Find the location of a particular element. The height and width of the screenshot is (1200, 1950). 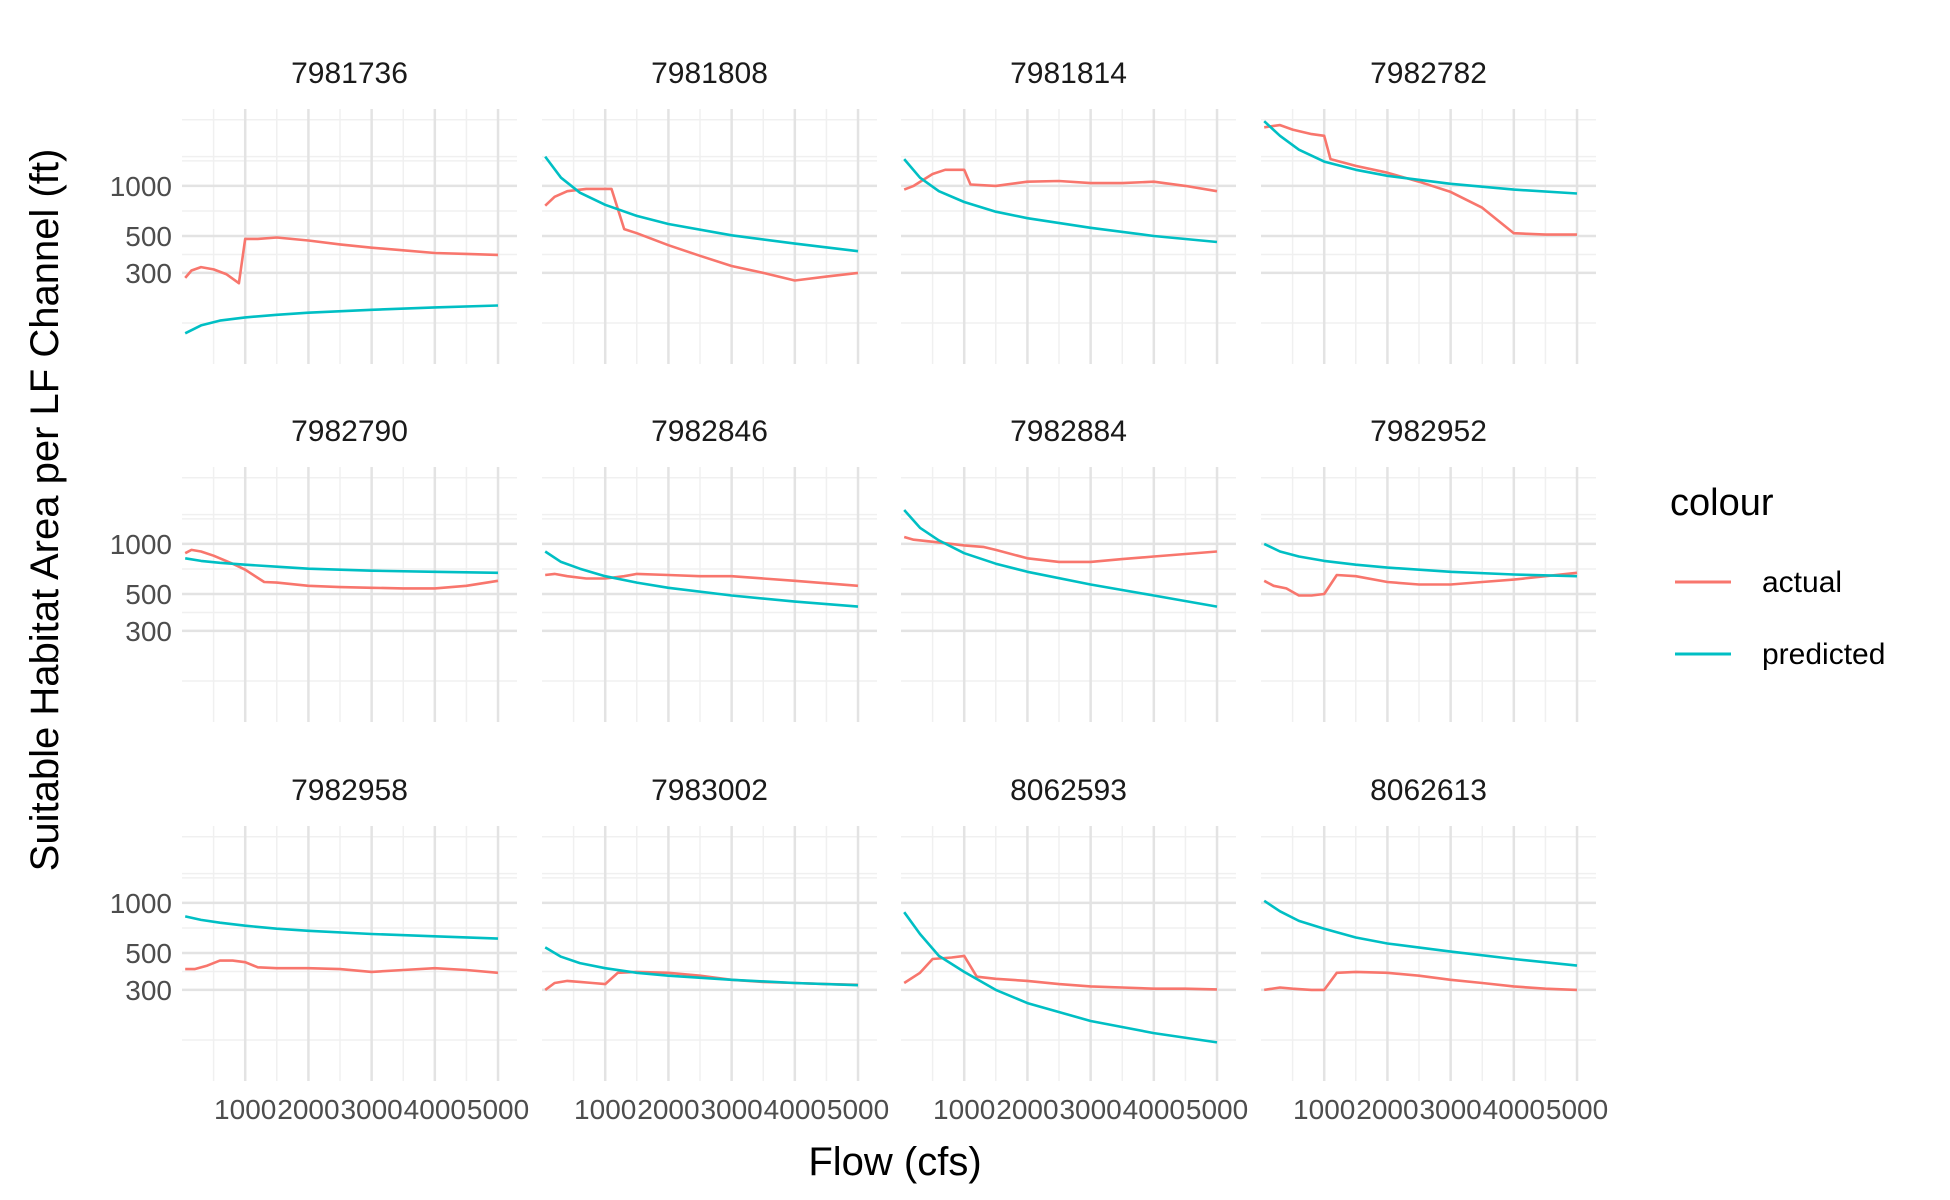

facet-panel: 7982884 is located at coordinates (1068, 568).